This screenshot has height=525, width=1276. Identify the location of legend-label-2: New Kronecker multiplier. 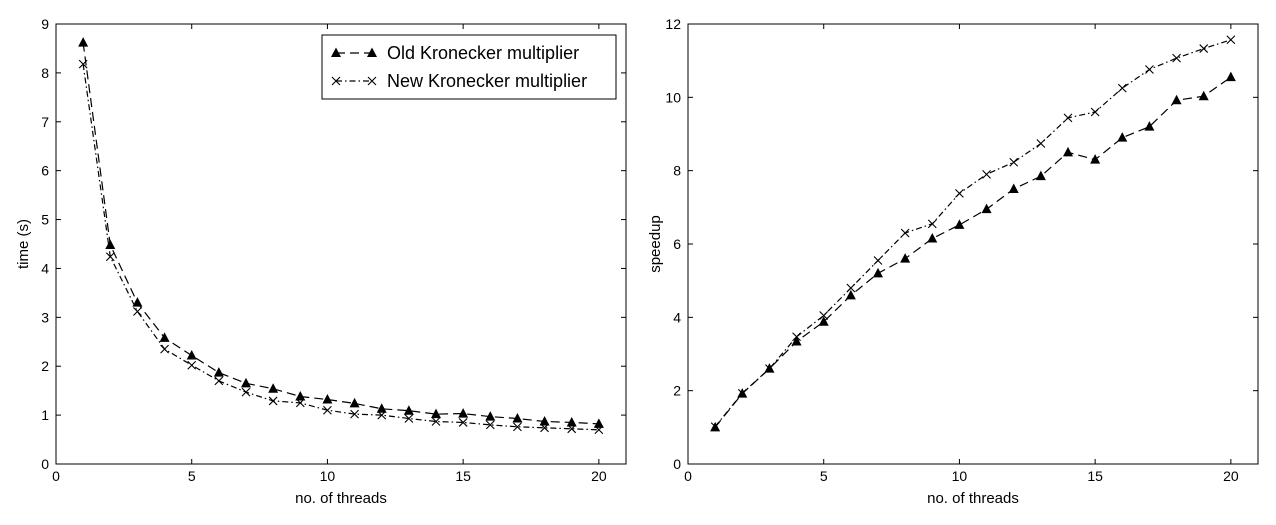
(487, 81).